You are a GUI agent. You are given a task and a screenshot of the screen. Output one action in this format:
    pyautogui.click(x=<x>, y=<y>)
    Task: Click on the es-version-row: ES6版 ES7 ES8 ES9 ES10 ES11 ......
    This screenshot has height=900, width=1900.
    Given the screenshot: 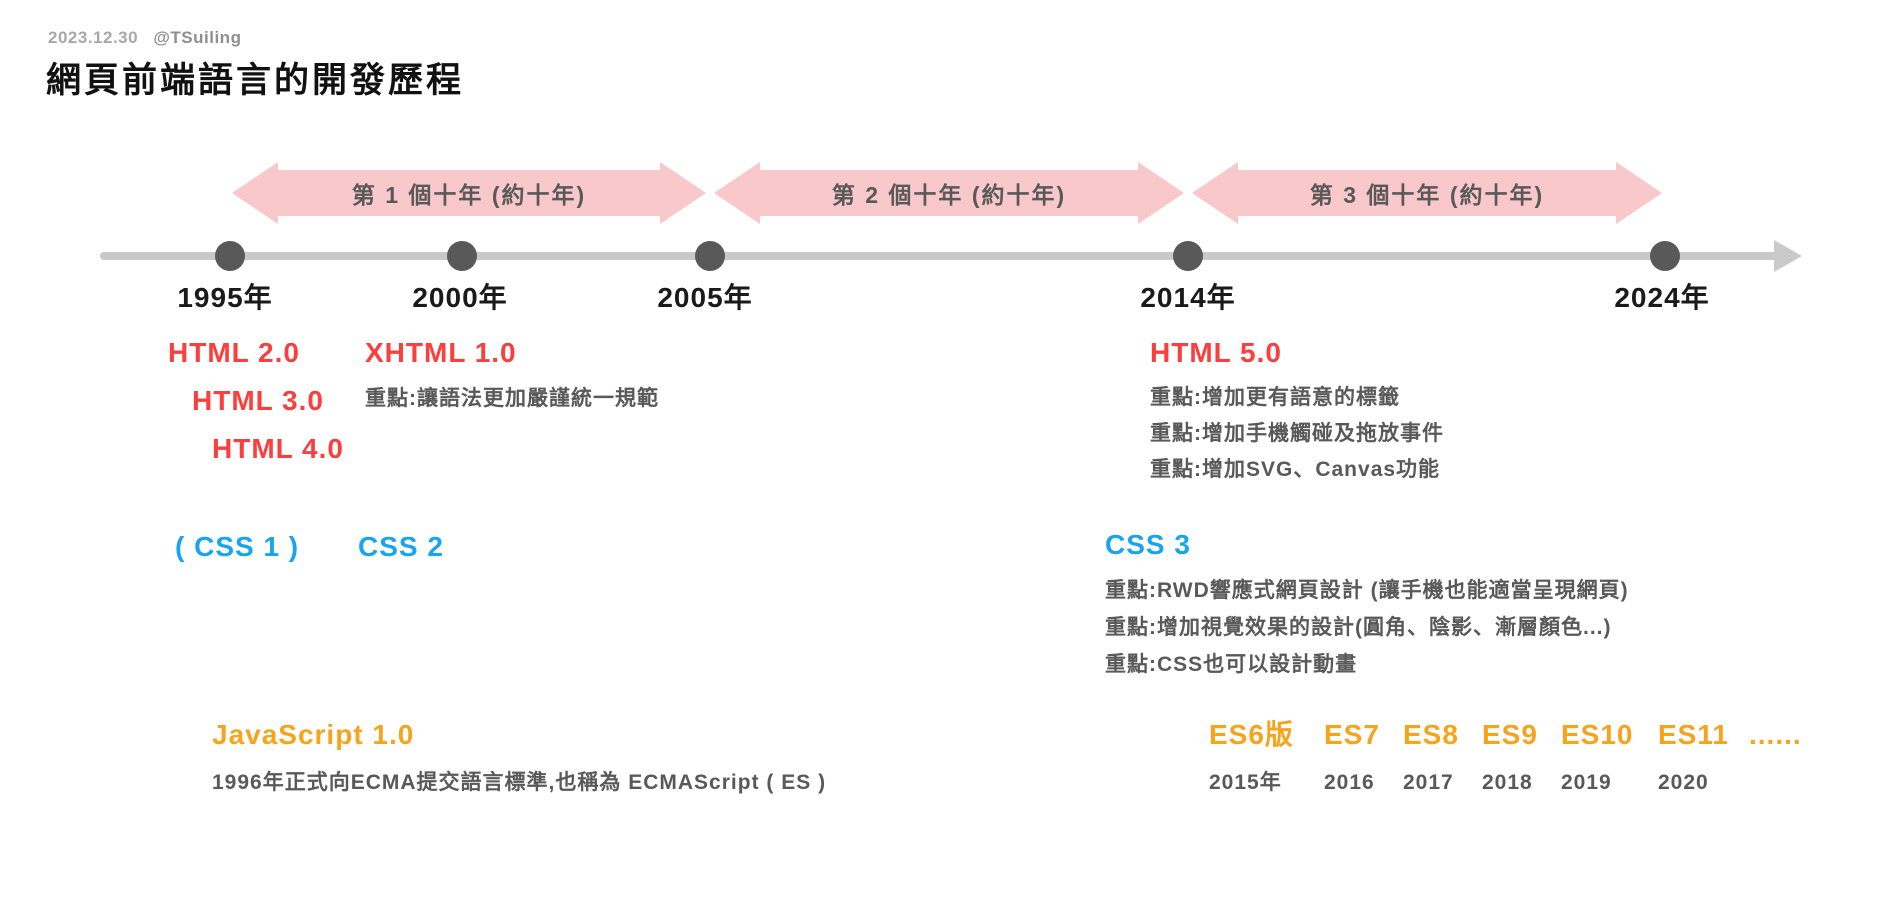 What is the action you would take?
    pyautogui.click(x=1505, y=735)
    